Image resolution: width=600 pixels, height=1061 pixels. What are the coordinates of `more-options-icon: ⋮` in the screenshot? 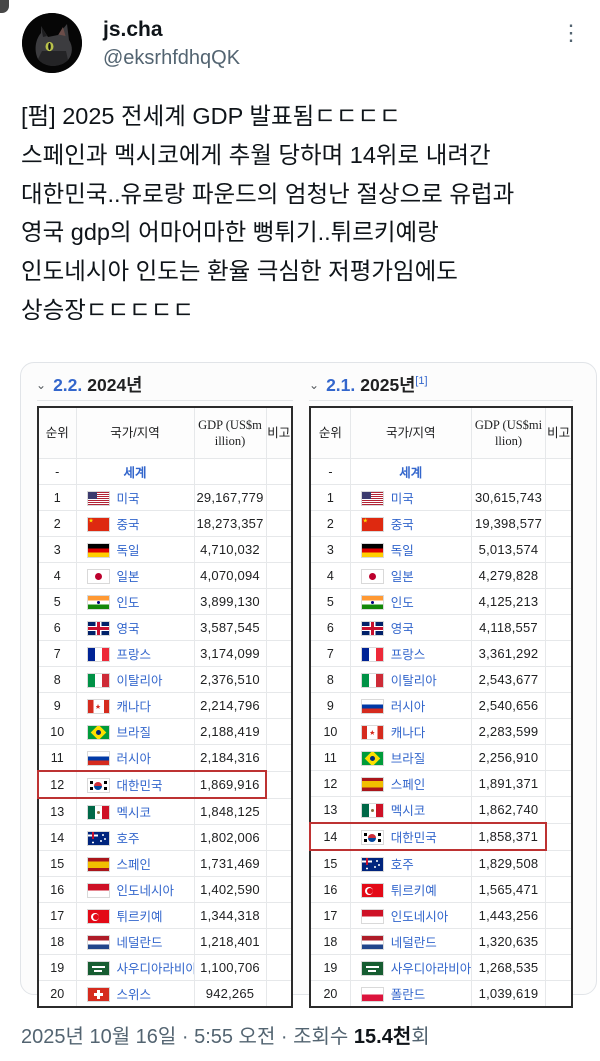 It's located at (571, 32).